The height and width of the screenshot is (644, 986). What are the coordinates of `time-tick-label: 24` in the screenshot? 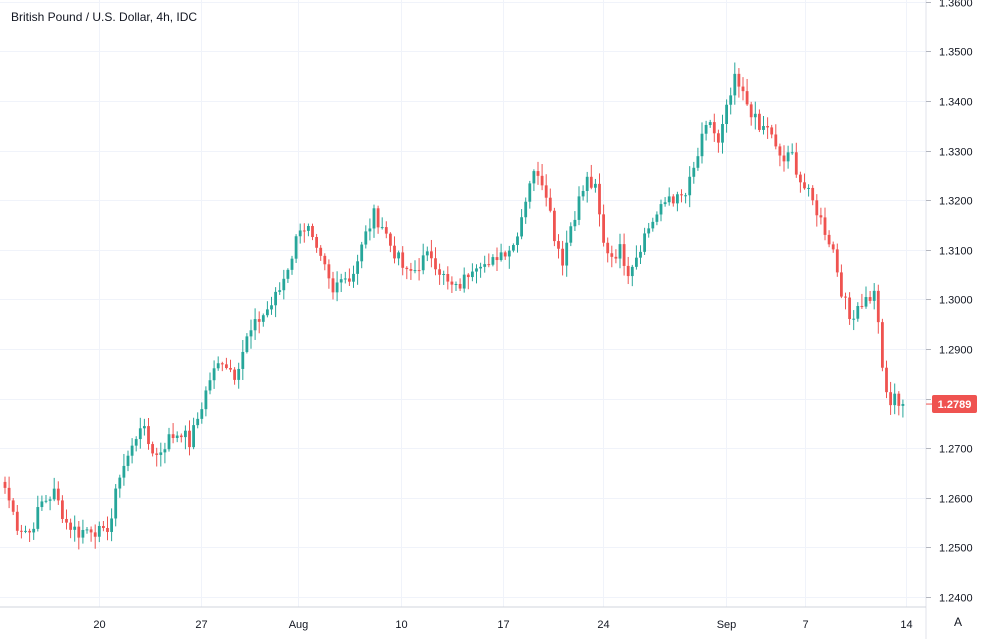 It's located at (603, 625).